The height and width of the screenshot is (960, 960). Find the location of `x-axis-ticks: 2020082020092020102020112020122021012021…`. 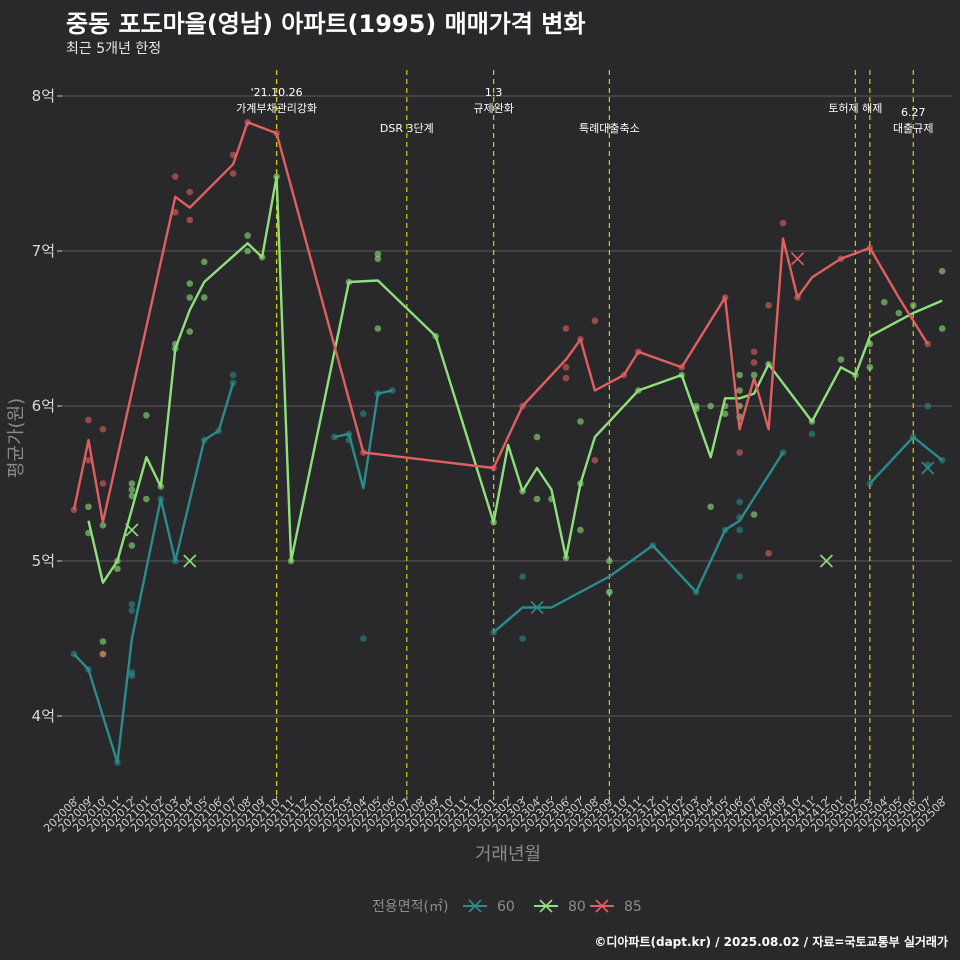

x-axis-ticks: 2020082020092020102020112020122021012021… is located at coordinates (494, 815).